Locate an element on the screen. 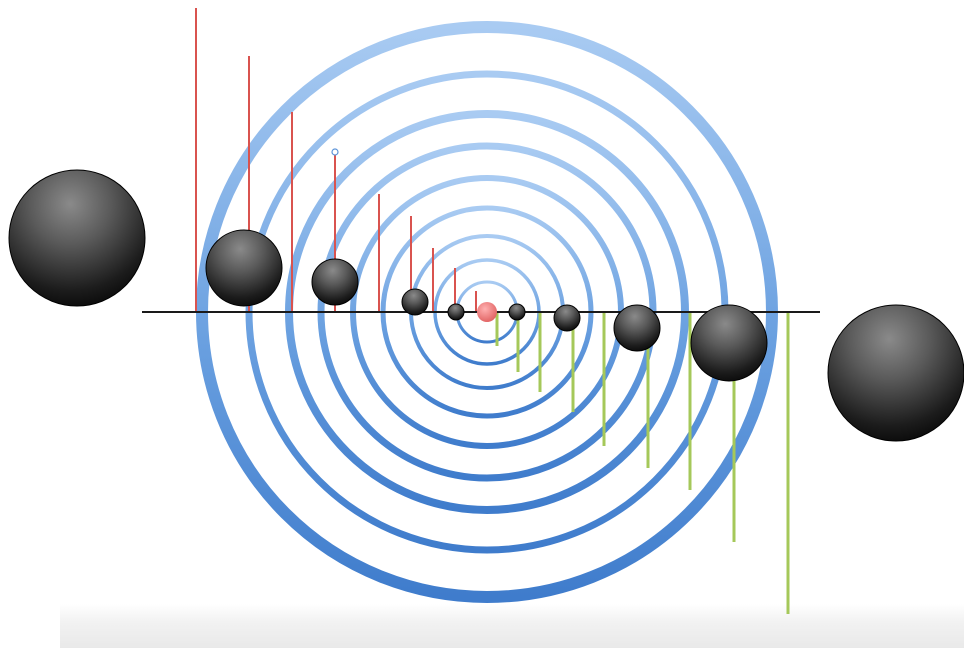 The height and width of the screenshot is (648, 964). center-dot-icon is located at coordinates (487, 312).